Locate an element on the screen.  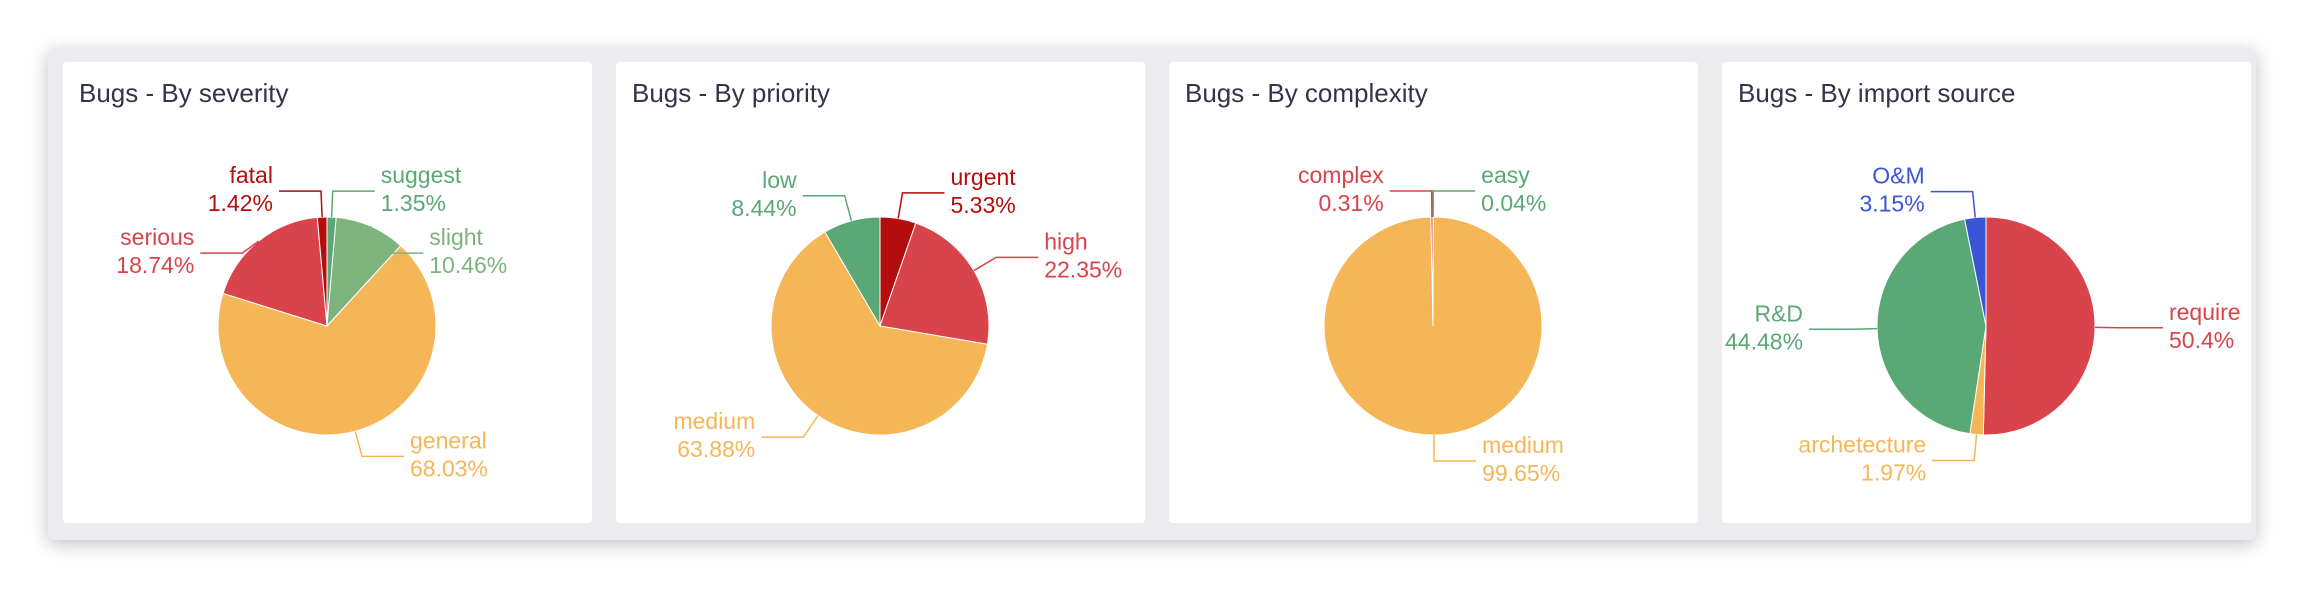
chart-title: Bugs - By severity is located at coordinates (184, 93).